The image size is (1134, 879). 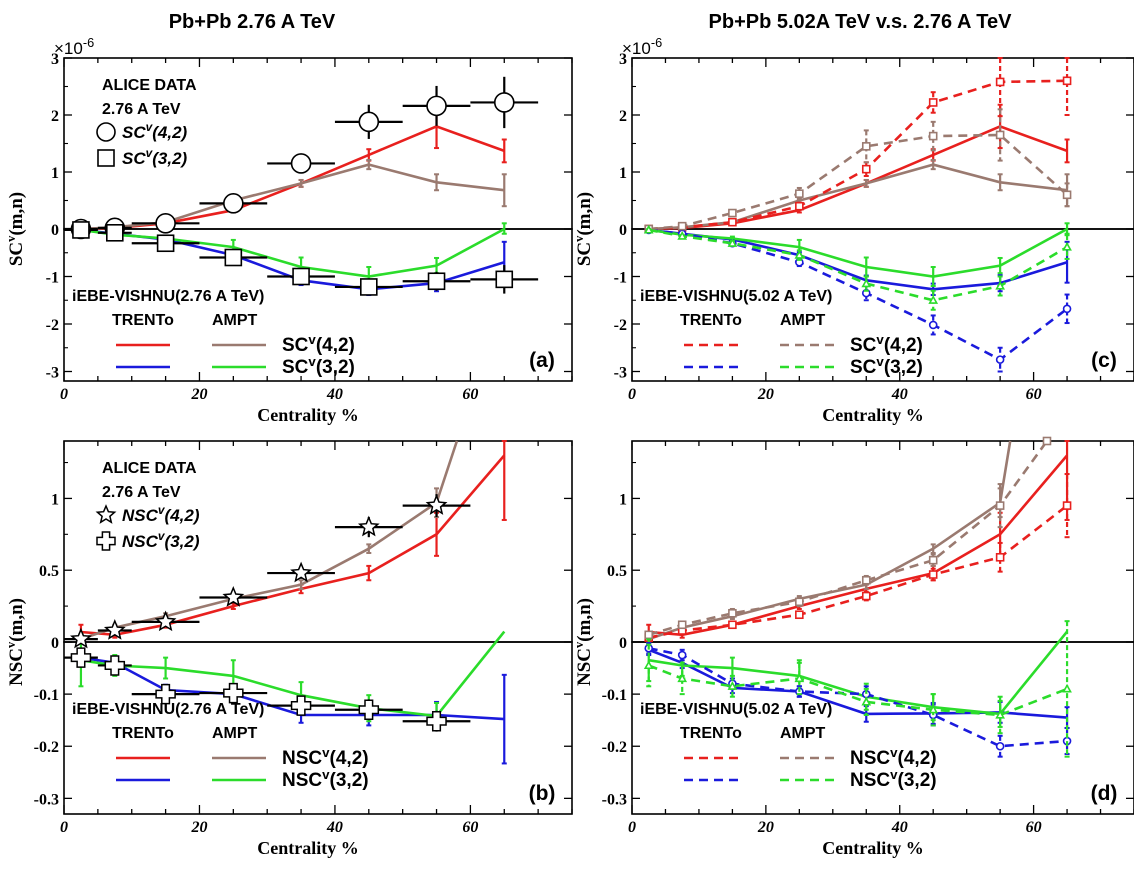 I want to click on data-legend-marker, so click(x=106, y=158).